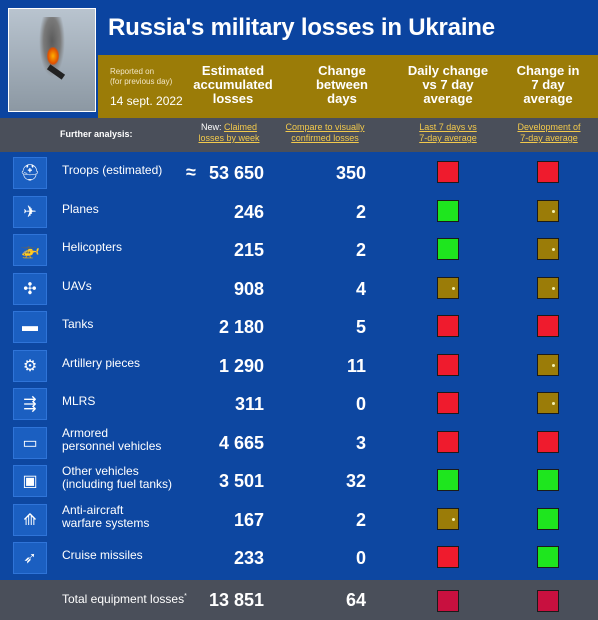 The height and width of the screenshot is (620, 598). Describe the element at coordinates (325, 133) in the screenshot. I see `visually-confirmed-link: Compare to visually confirmed losses` at that location.